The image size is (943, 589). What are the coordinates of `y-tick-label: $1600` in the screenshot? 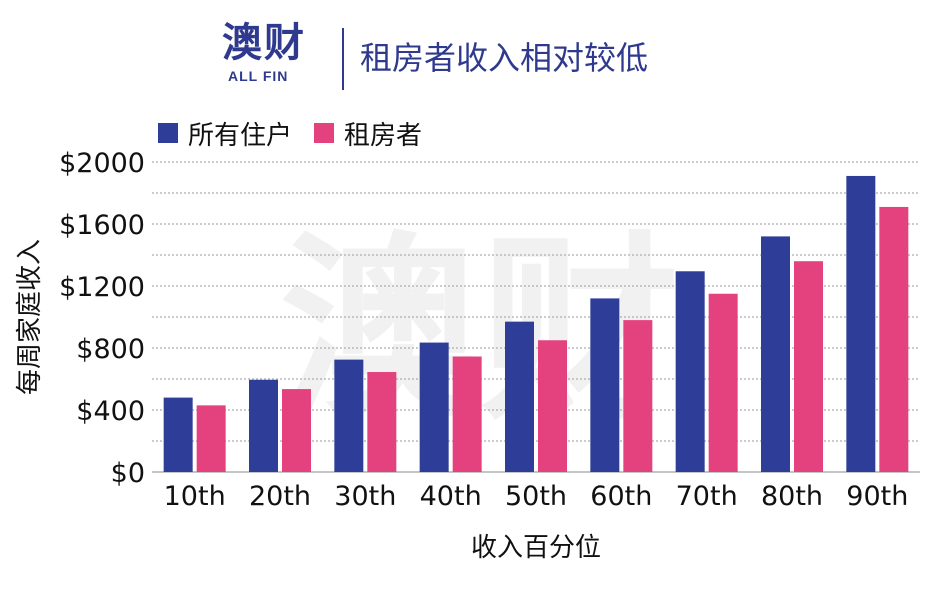 It's located at (102, 225).